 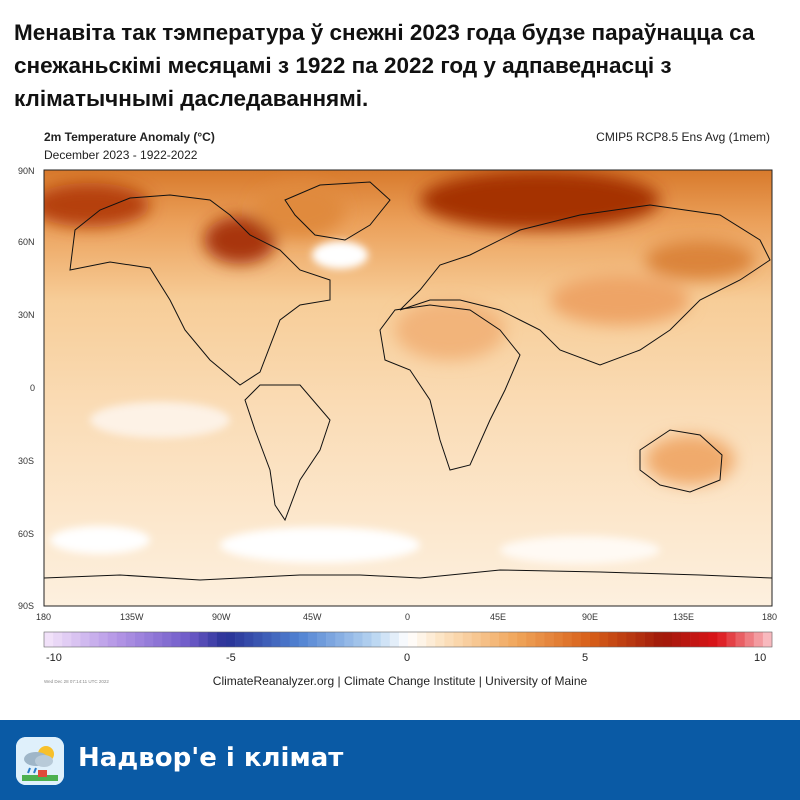 What do you see at coordinates (407, 658) in the screenshot?
I see `colorbar-tick-0: 0` at bounding box center [407, 658].